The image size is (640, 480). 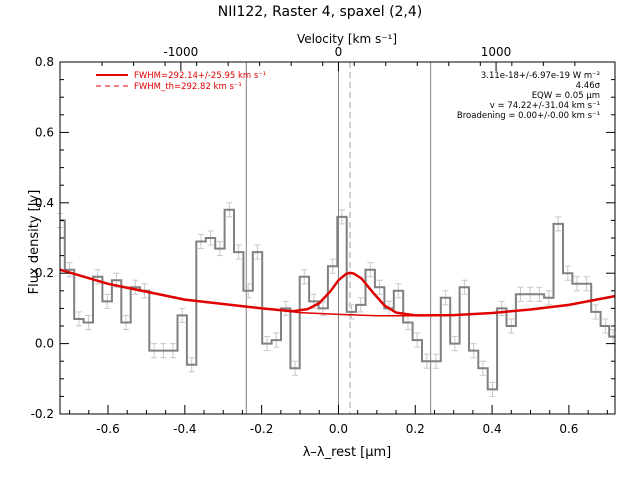 I want to click on line-fit-curve, so click(x=337, y=292).